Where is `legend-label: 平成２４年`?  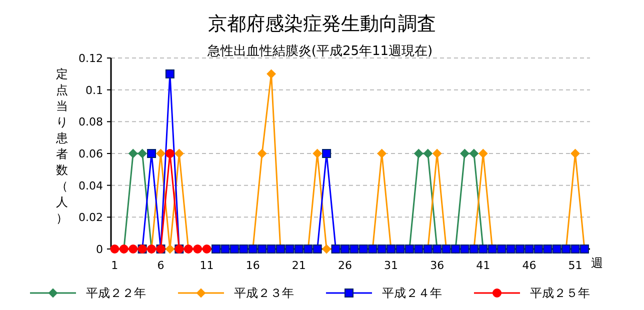
legend-label: 平成２４年 is located at coordinates (412, 293).